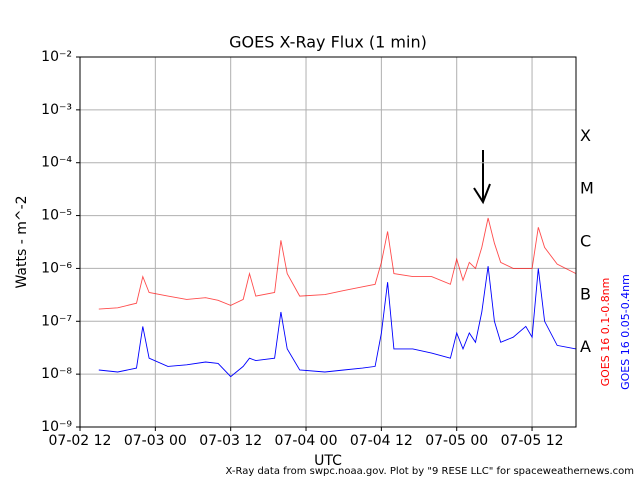  What do you see at coordinates (56, 110) in the screenshot?
I see `y-tick-label: 10⁻³` at bounding box center [56, 110].